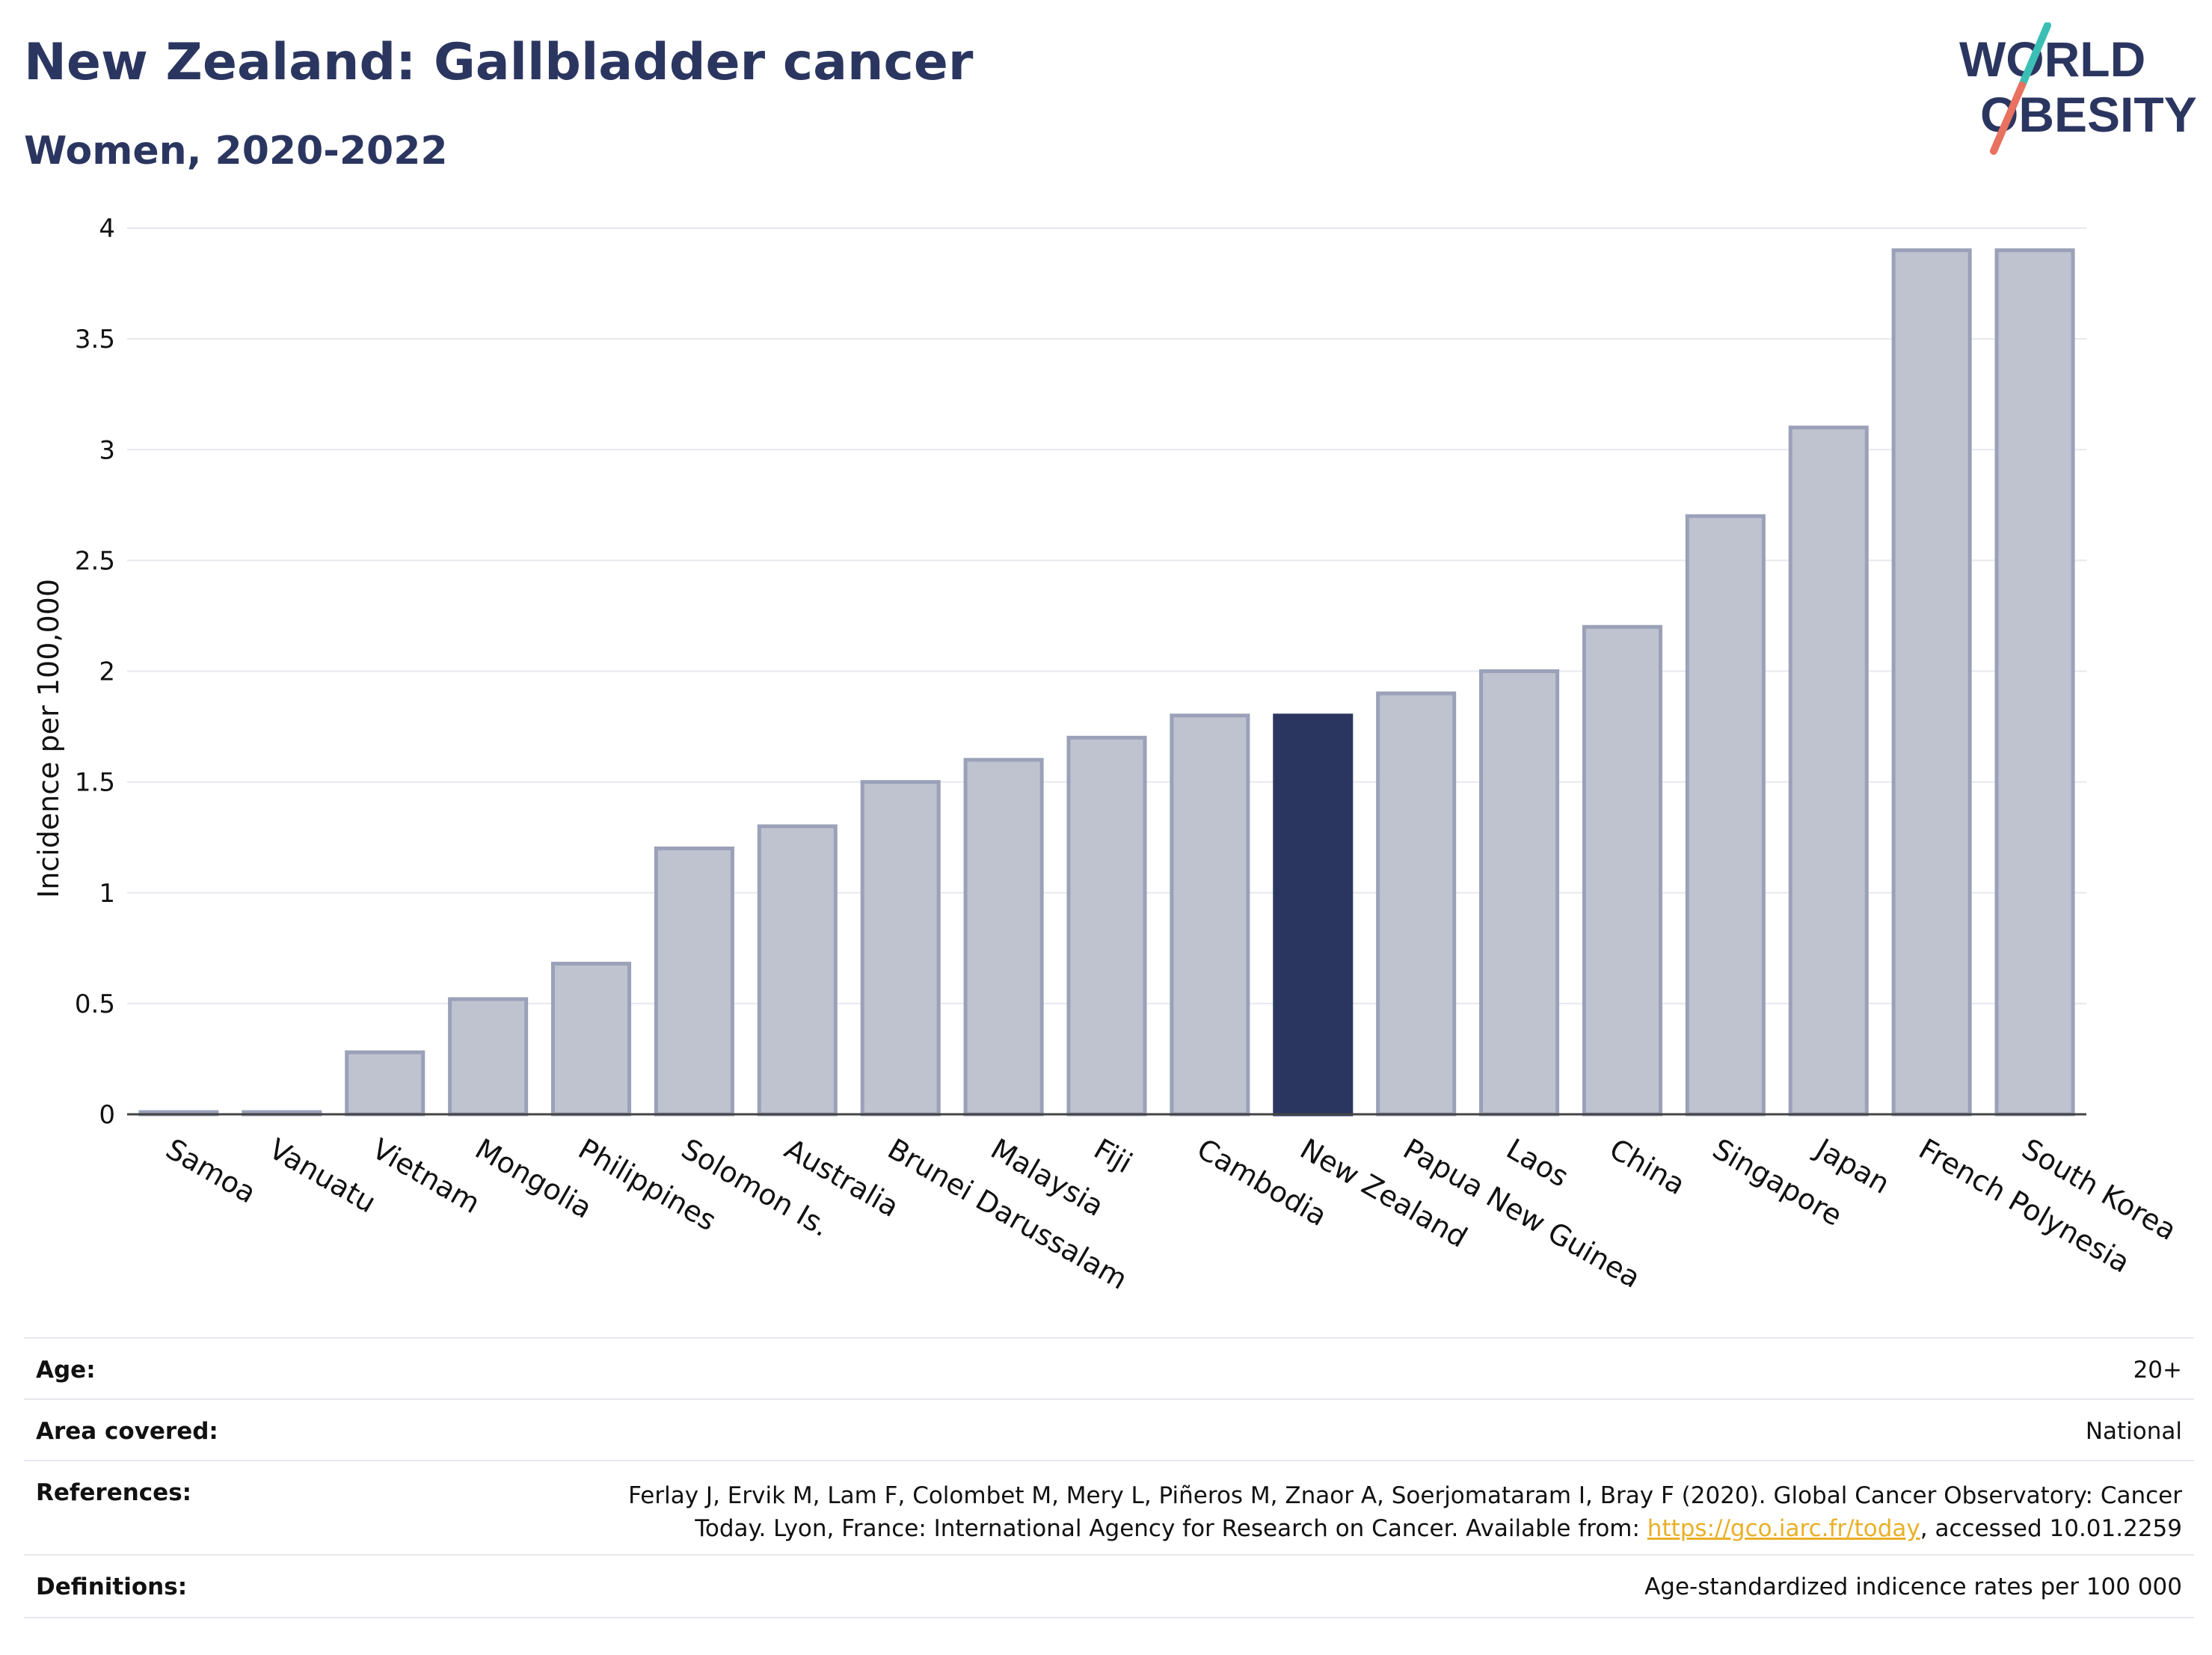 The height and width of the screenshot is (1655, 2212). I want to click on references-link: https://gco.iarc.fr/today, so click(1783, 1528).